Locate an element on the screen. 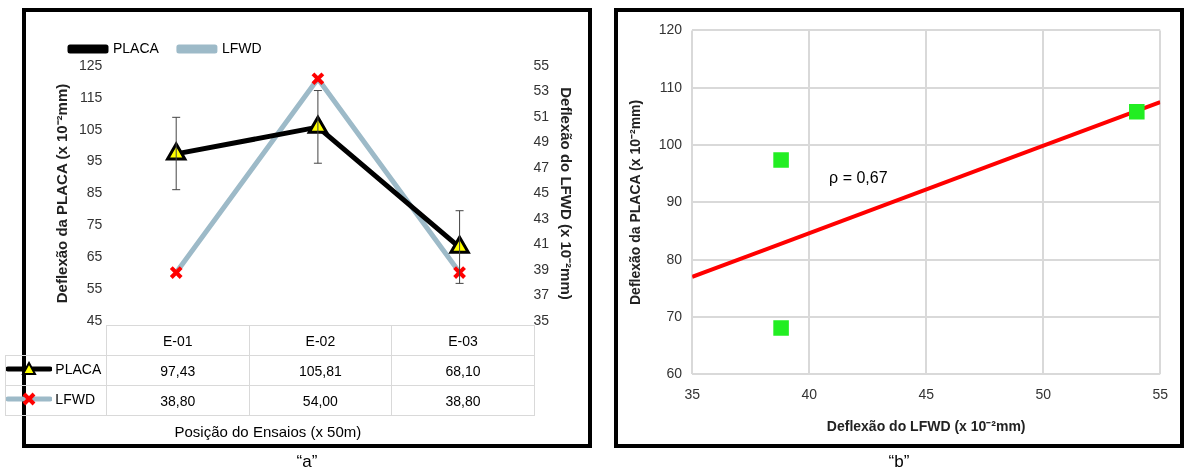  text: “b” is located at coordinates (899, 462).